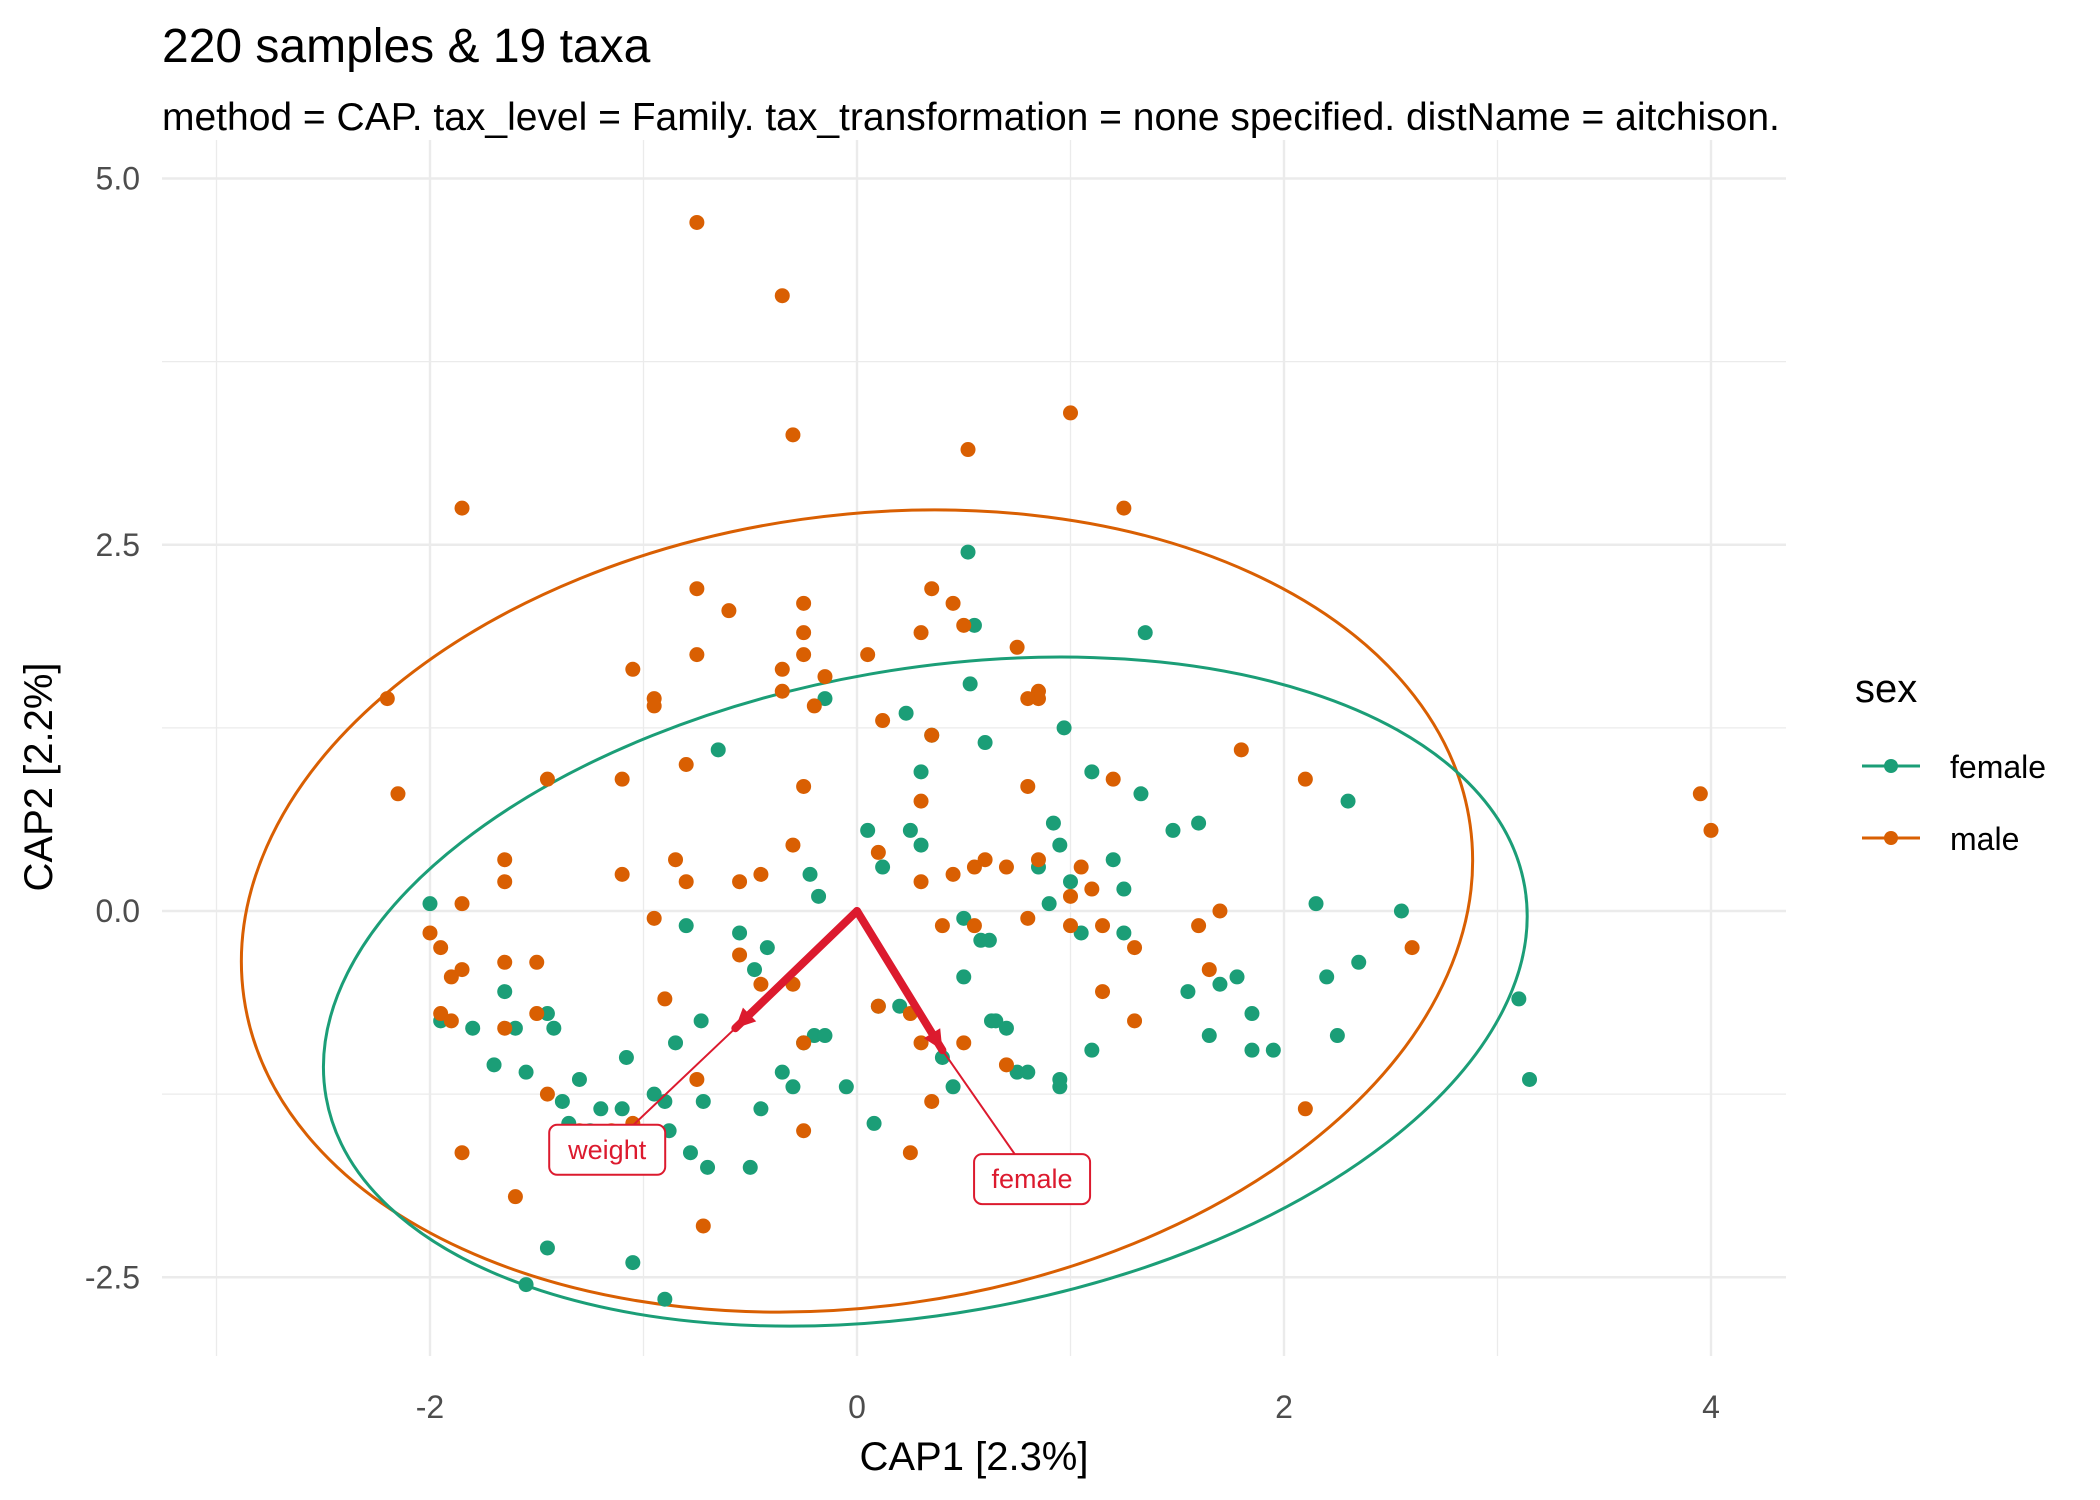  Describe the element at coordinates (857, 1407) in the screenshot. I see `x-tick-label: 0` at that location.